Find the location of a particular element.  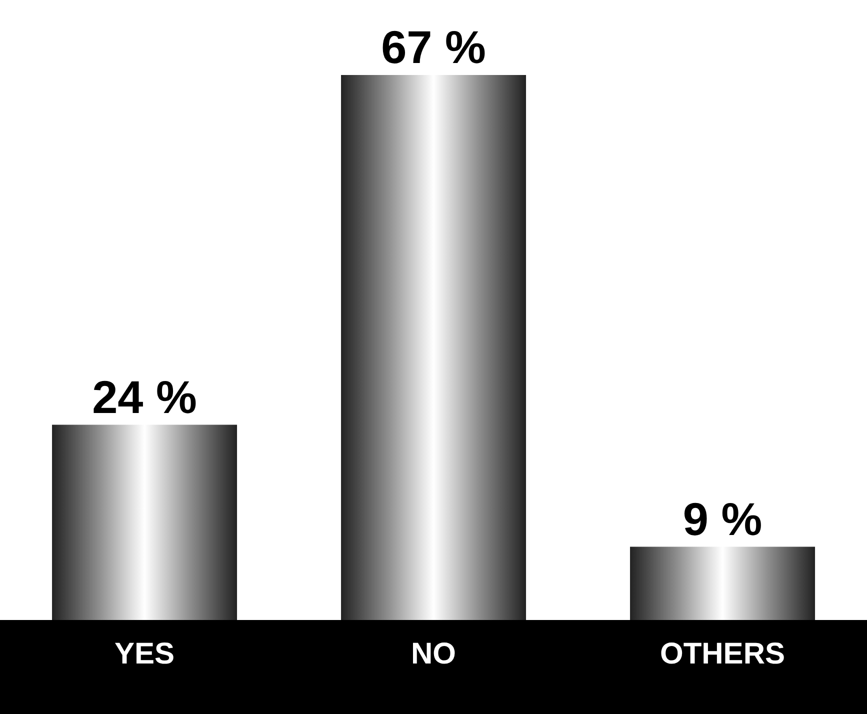

data-label: 9 % is located at coordinates (722, 518).